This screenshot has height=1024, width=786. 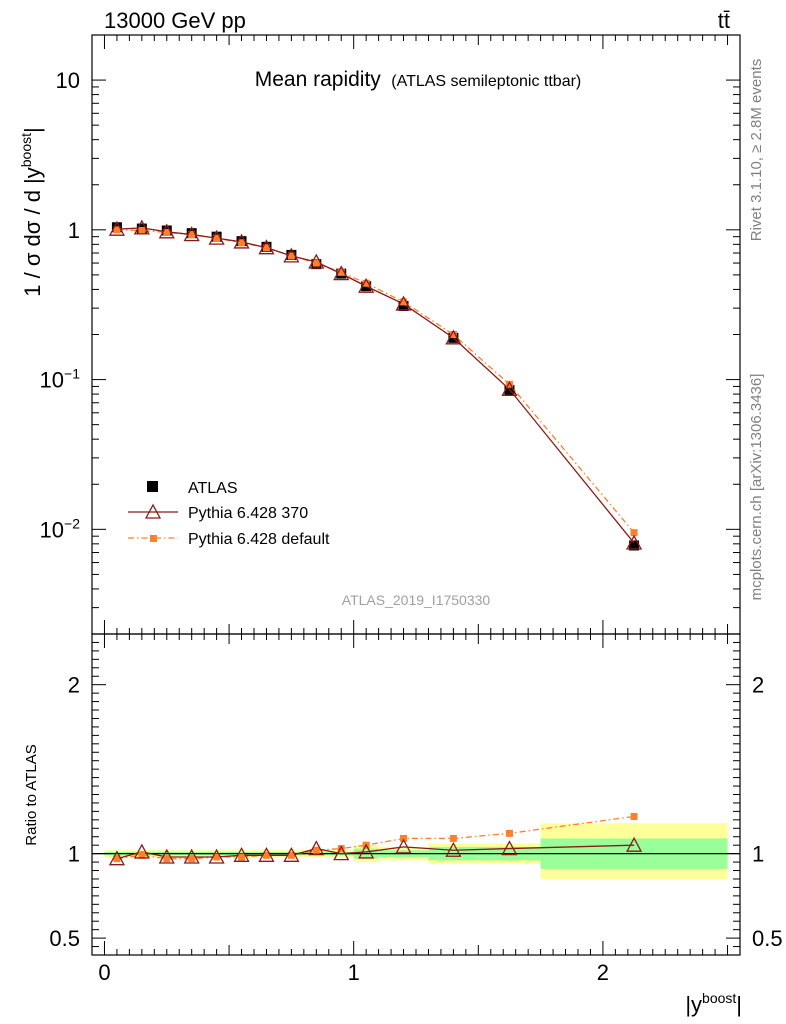 I want to click on x-tick-label: 0, so click(x=104, y=972).